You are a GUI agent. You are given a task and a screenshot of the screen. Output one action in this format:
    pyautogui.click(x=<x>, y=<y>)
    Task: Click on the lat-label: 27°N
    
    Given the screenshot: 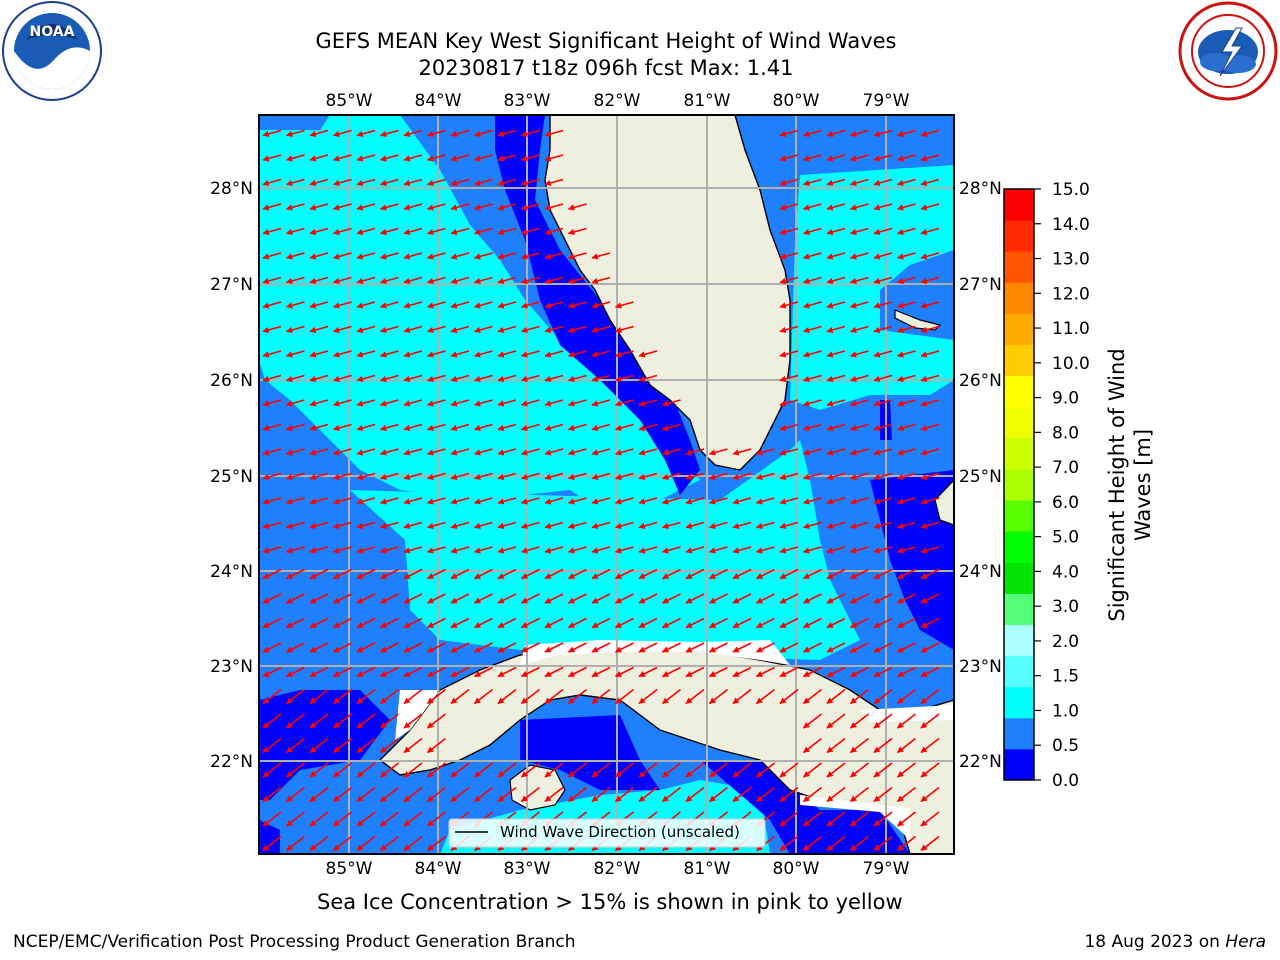 What is the action you would take?
    pyautogui.click(x=980, y=285)
    